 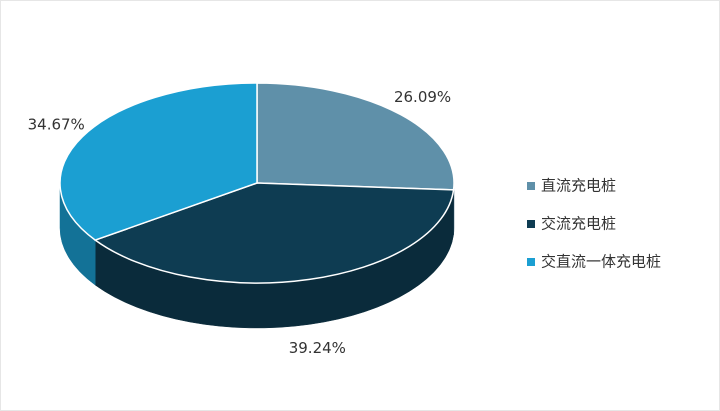 What do you see at coordinates (56, 125) in the screenshot?
I see `data-label: 34.67%` at bounding box center [56, 125].